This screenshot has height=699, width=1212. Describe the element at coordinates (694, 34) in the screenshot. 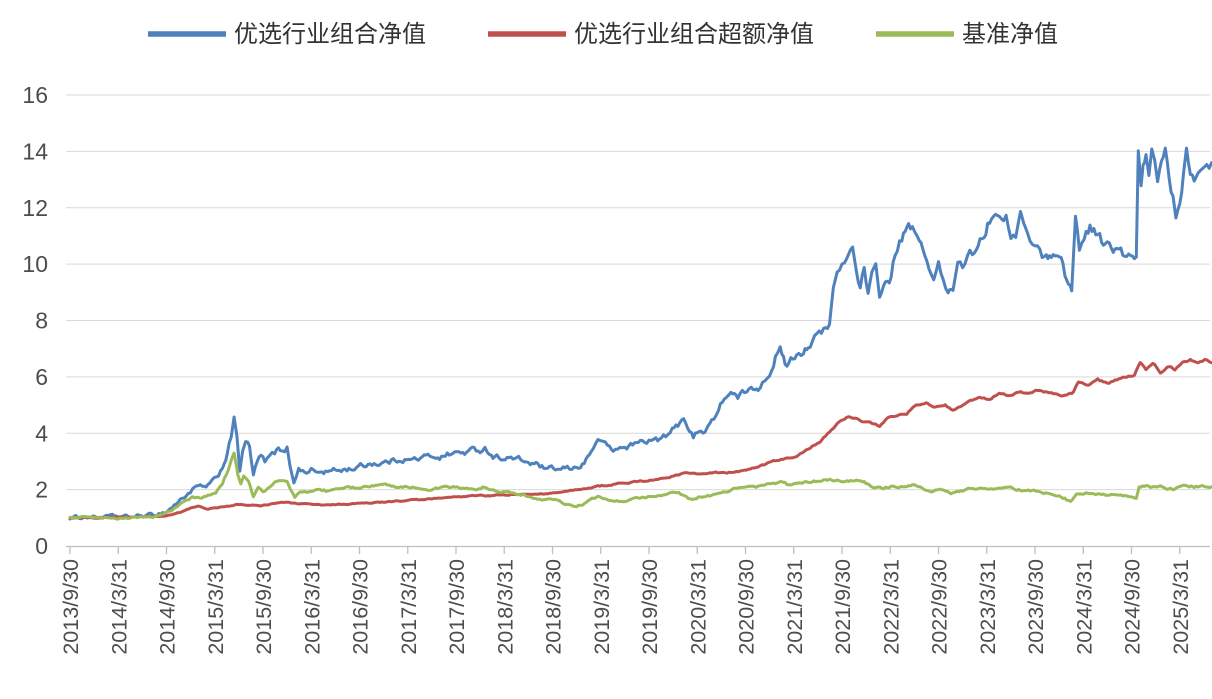

I see `legend-label: 优选行业组合超额净值` at that location.